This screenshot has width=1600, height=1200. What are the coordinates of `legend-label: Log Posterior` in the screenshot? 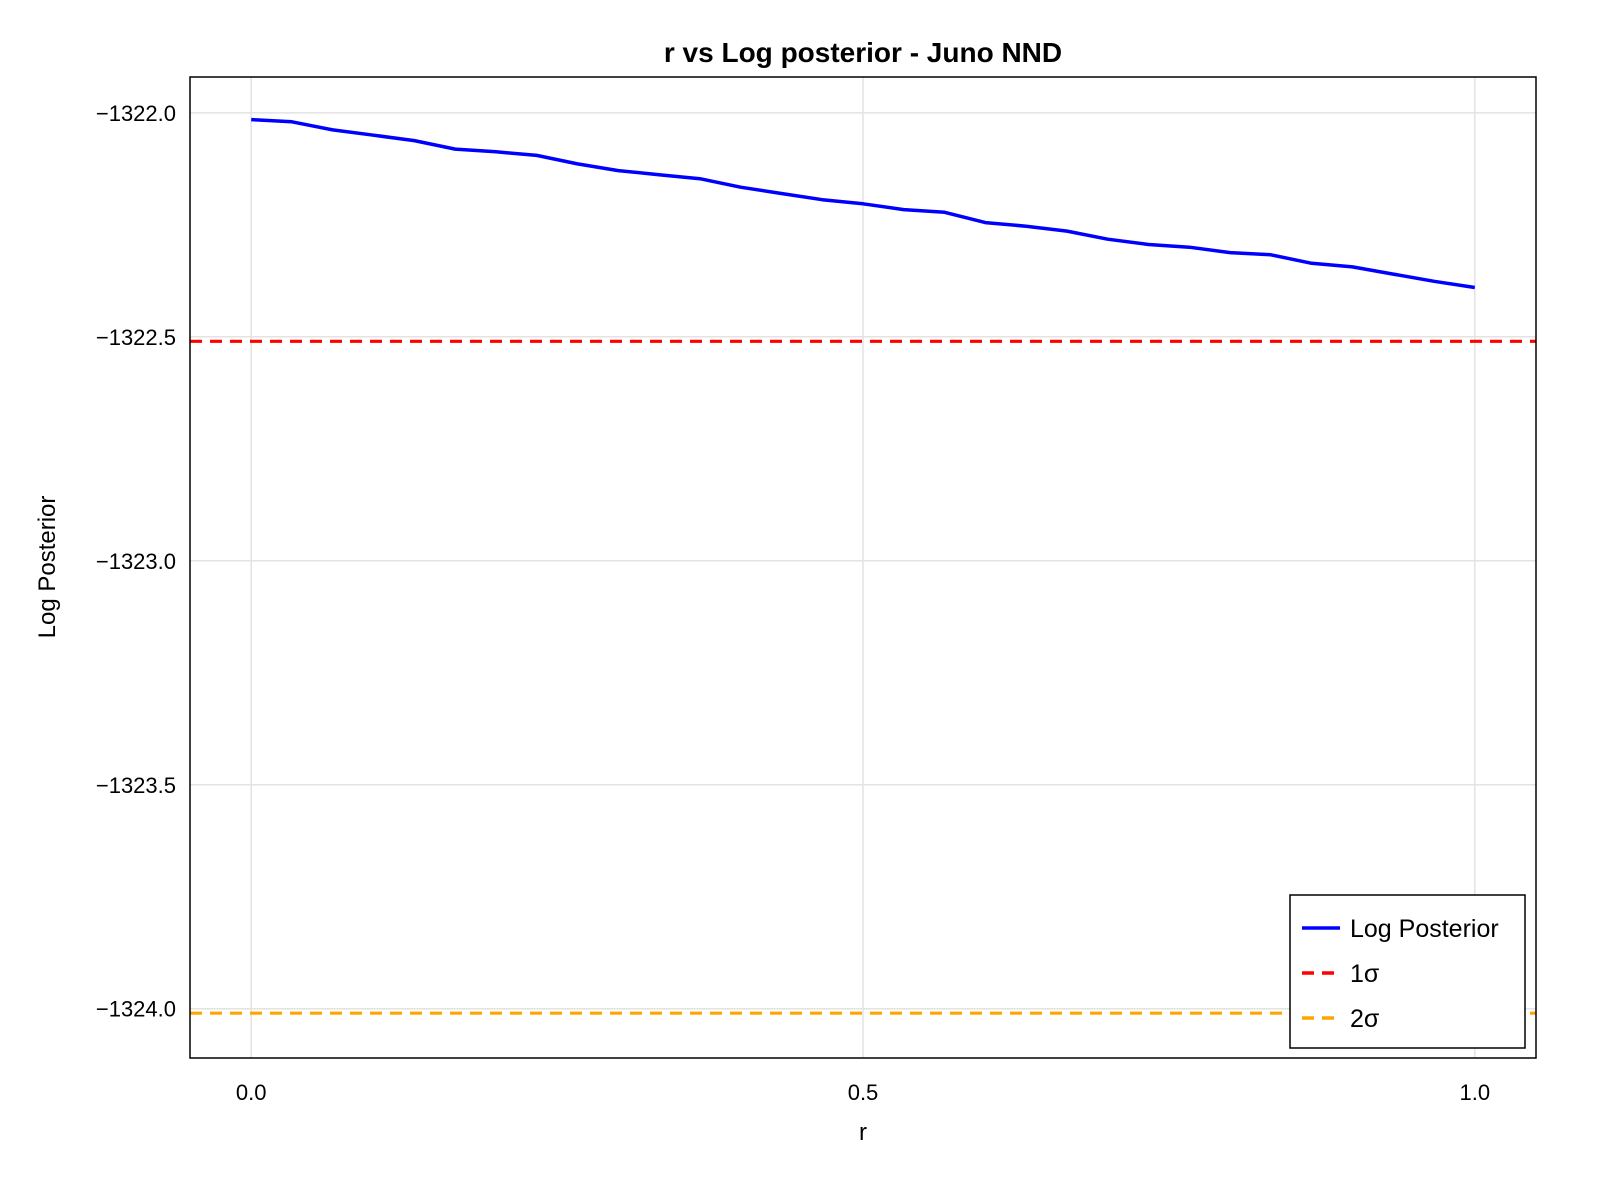 It's located at (1424, 929).